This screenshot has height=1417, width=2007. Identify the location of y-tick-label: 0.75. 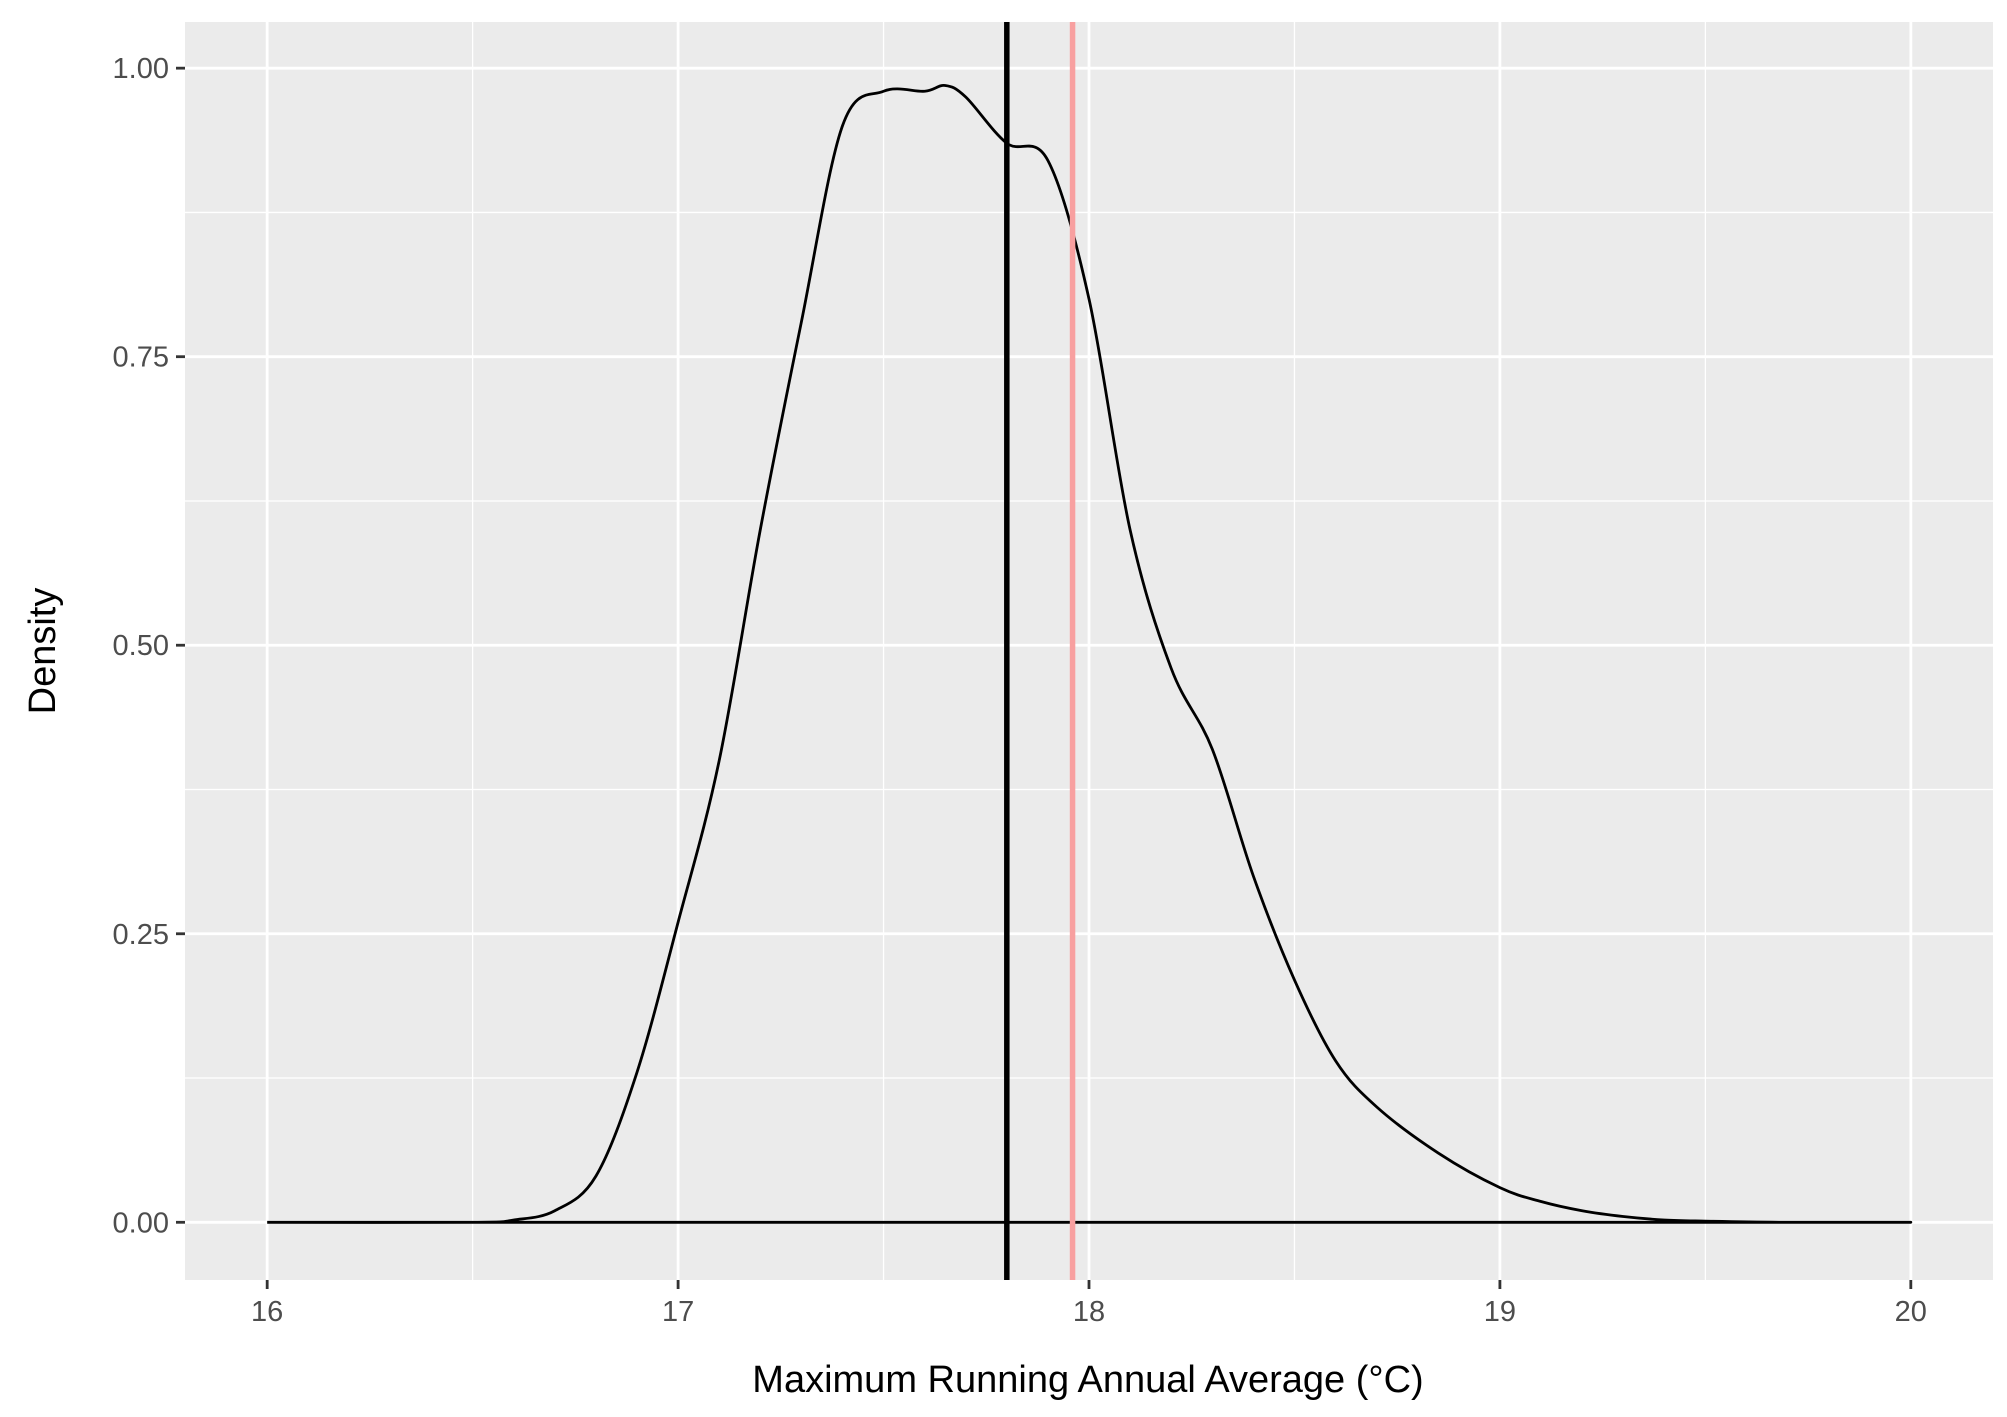
(141, 358).